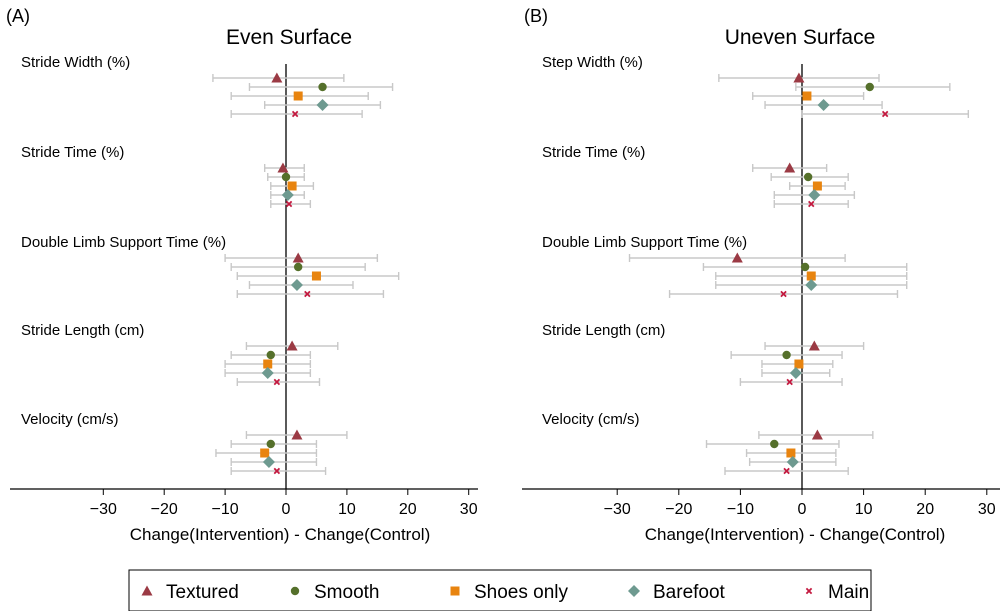 Image resolution: width=1000 pixels, height=611 pixels. Describe the element at coordinates (809, 591) in the screenshot. I see `legend-marker-main` at that location.